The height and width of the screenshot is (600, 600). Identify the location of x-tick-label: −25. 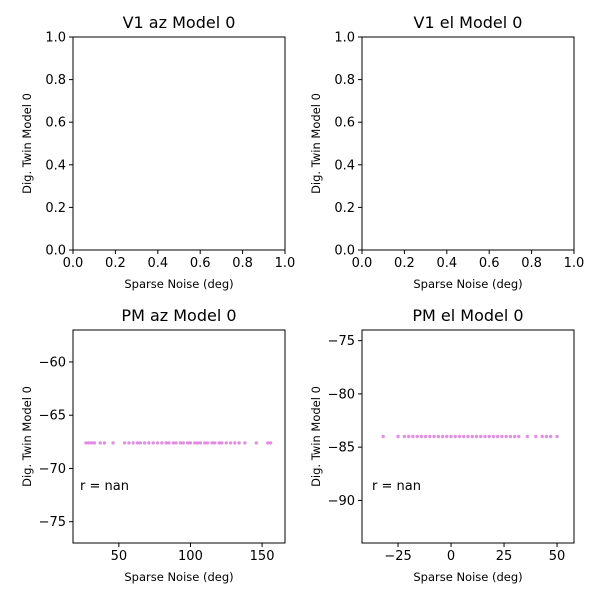
(397, 556).